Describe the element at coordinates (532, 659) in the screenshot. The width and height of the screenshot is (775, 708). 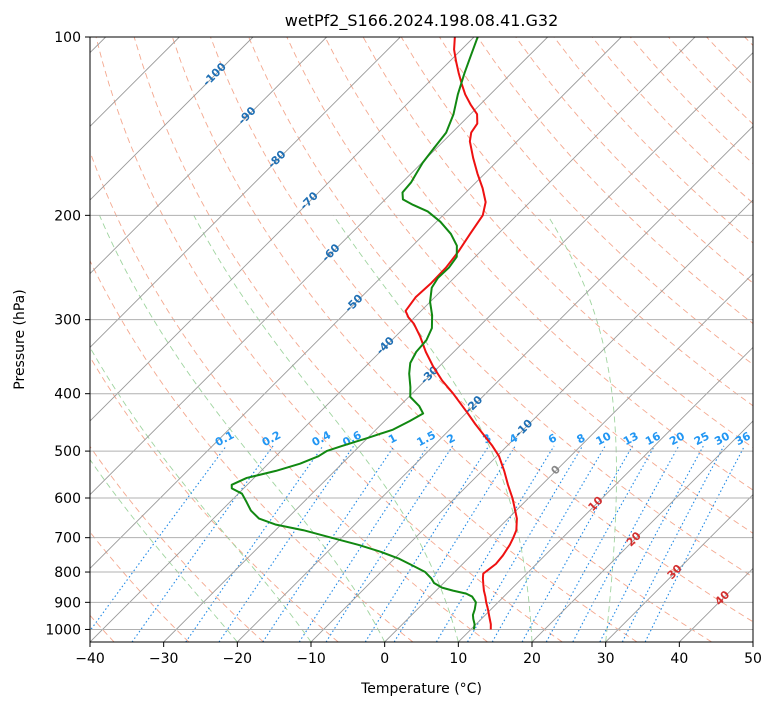
I see `x-tick-label: 20` at that location.